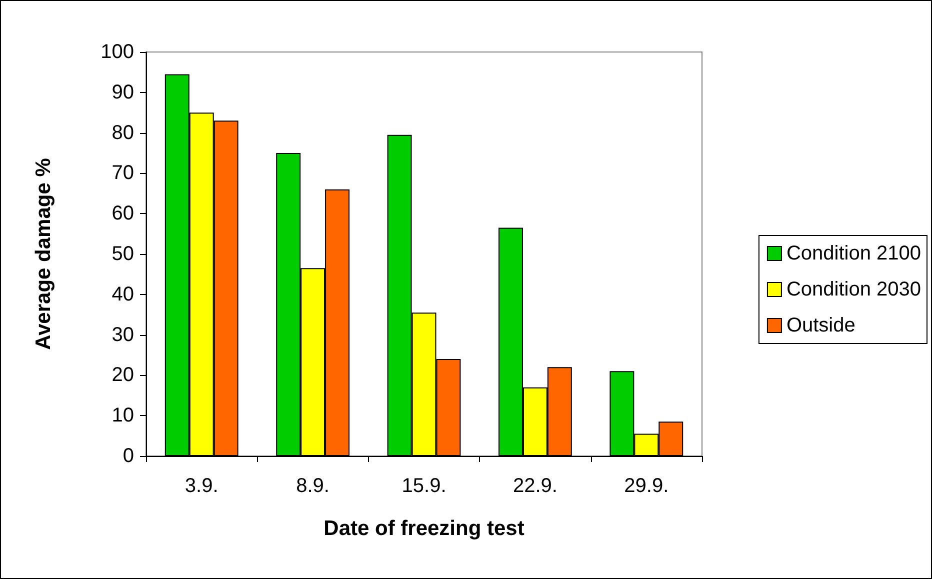  I want to click on x-tick-label: 3.9., so click(201, 486).